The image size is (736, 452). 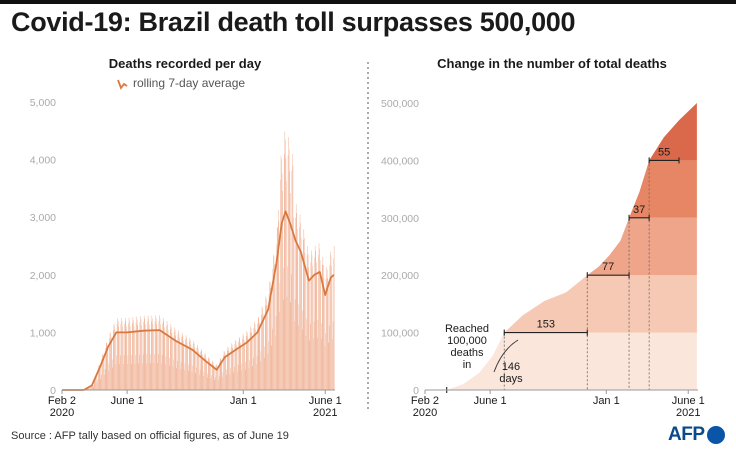 I want to click on total-chart-title: Change in the number of total deaths, so click(x=552, y=63).